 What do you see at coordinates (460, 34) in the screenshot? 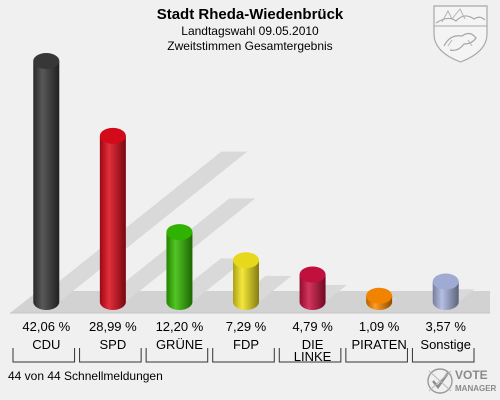
I see `coat-of-arms-icon` at bounding box center [460, 34].